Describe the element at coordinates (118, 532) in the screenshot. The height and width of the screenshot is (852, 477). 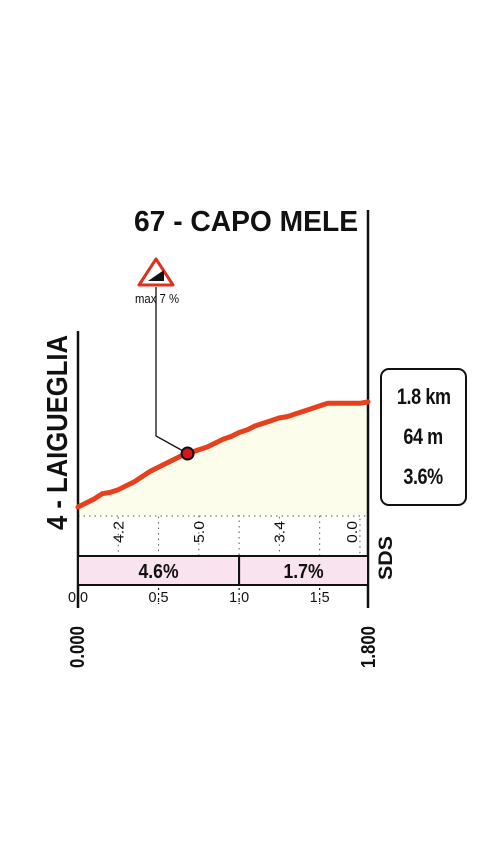
I see `section-gradient-label: 4.2` at that location.